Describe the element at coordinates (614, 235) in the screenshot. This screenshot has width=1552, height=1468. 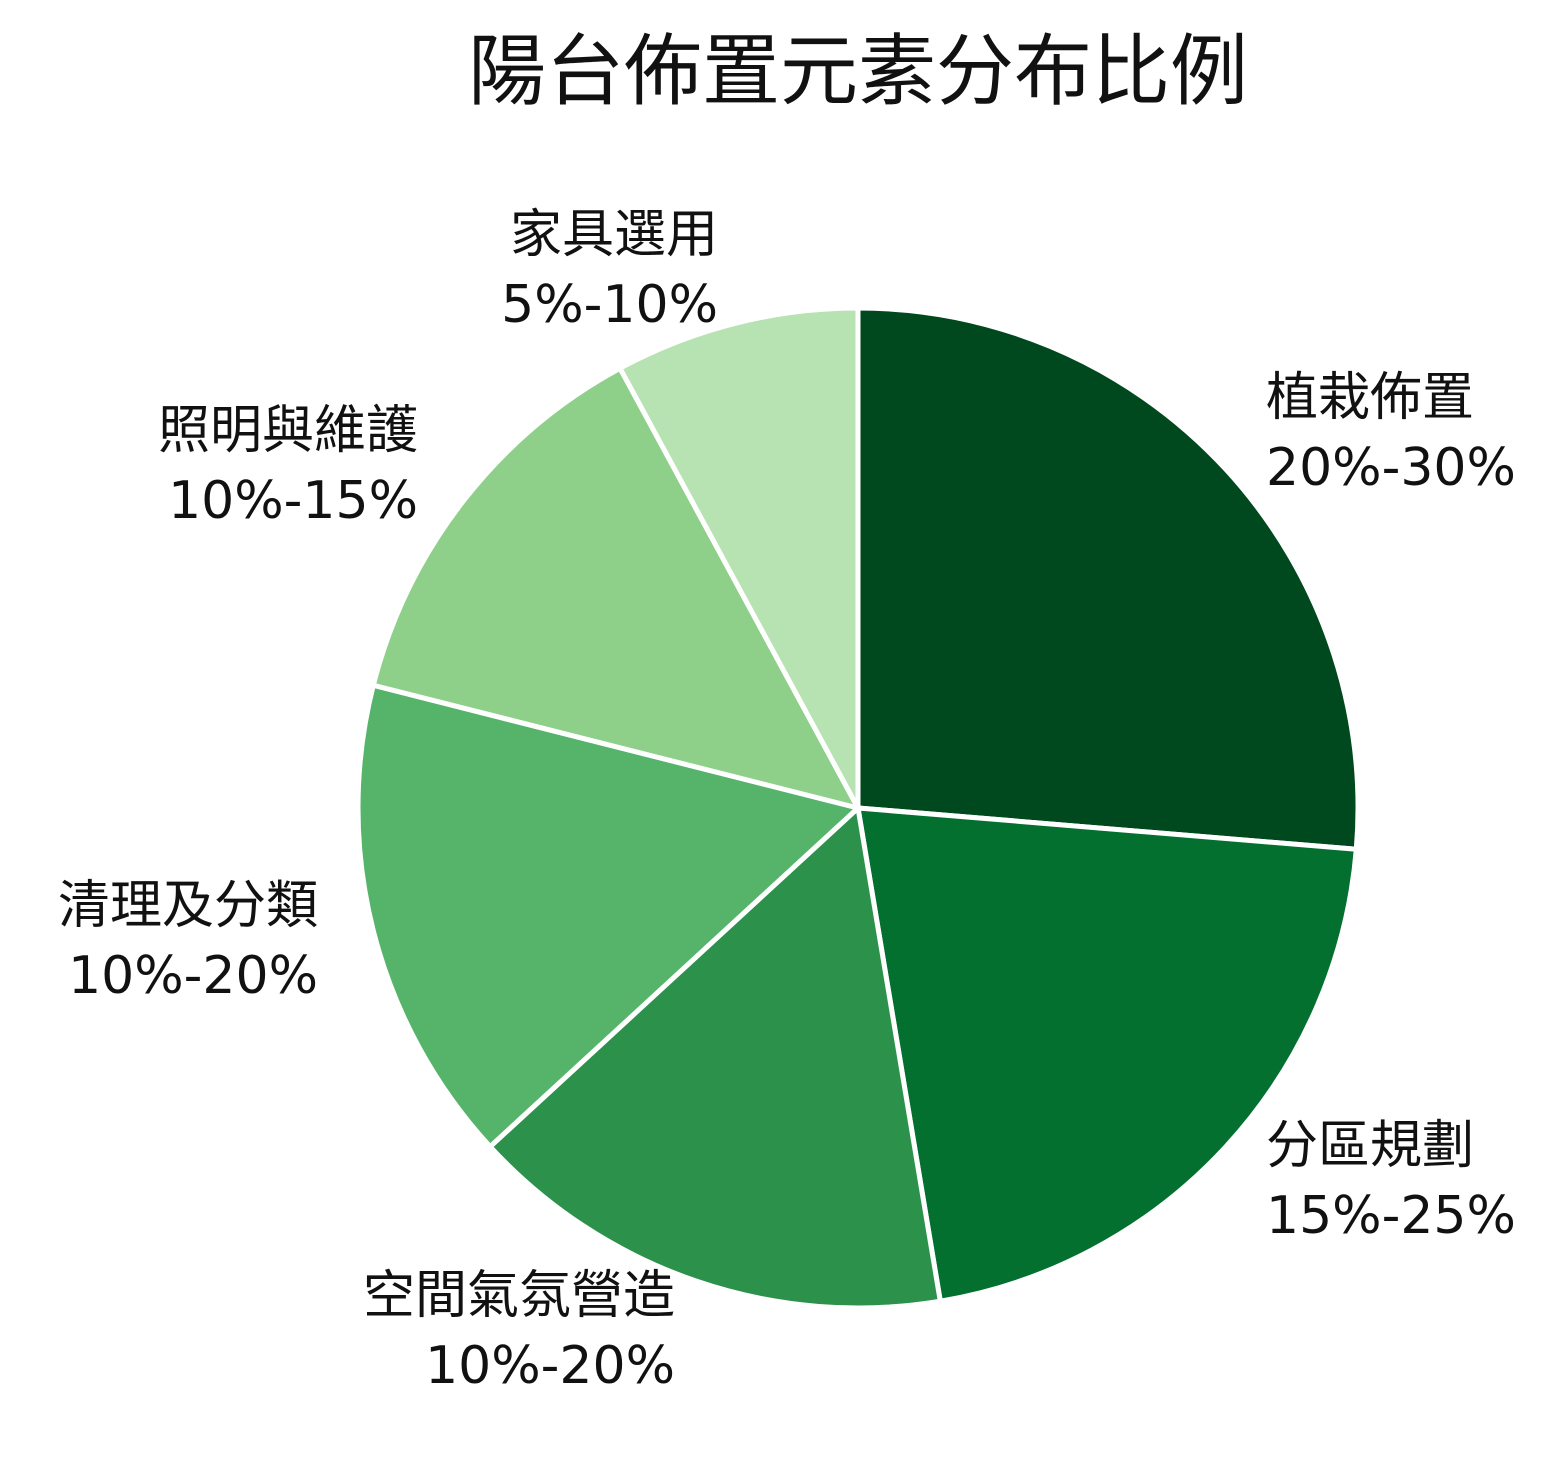
I see `slice-label-5: 家具選用` at that location.